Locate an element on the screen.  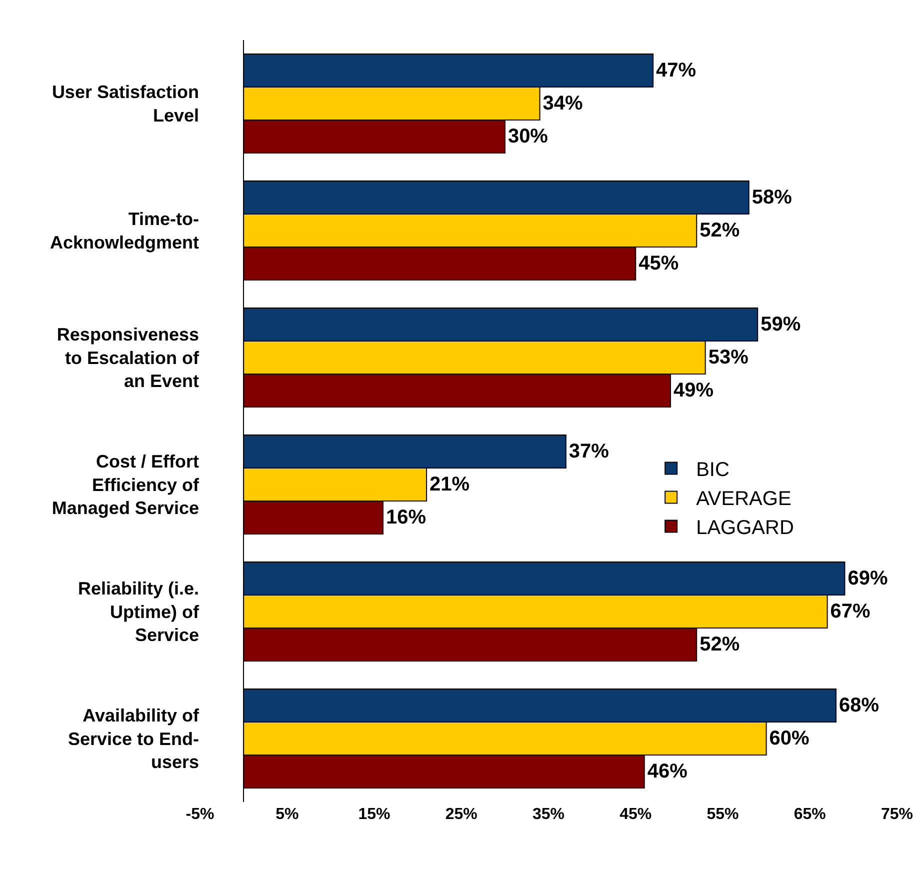
data-label: 46% is located at coordinates (667, 771).